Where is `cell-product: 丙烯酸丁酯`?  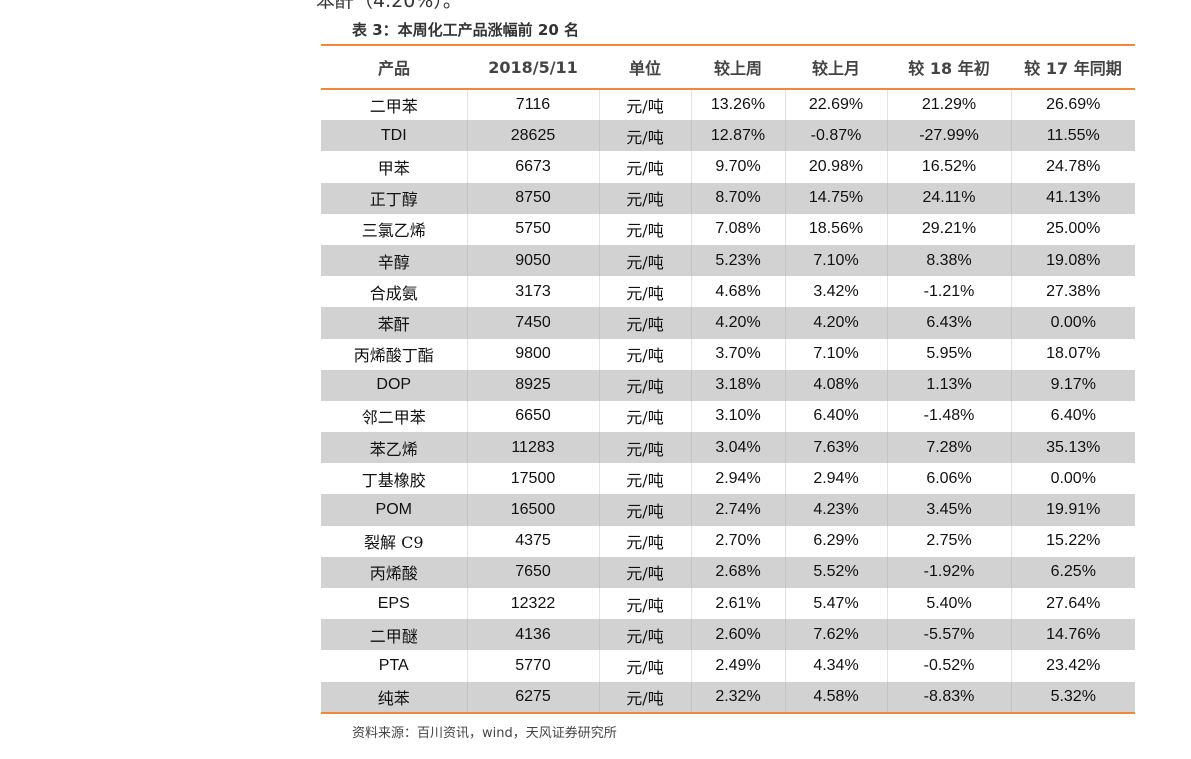 cell-product: 丙烯酸丁酯 is located at coordinates (393, 356).